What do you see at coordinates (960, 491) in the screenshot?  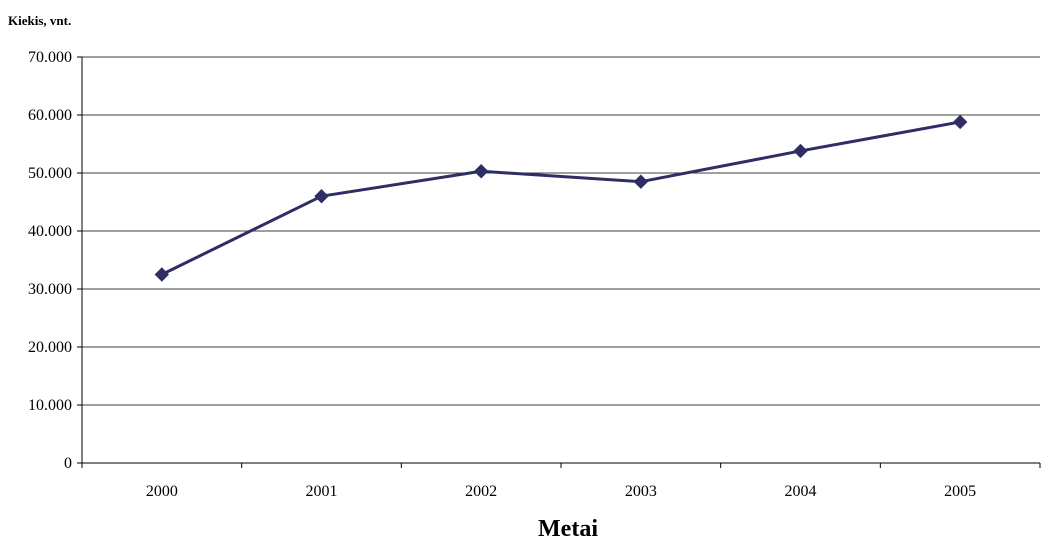 I see `x-tick-label: 2005` at bounding box center [960, 491].